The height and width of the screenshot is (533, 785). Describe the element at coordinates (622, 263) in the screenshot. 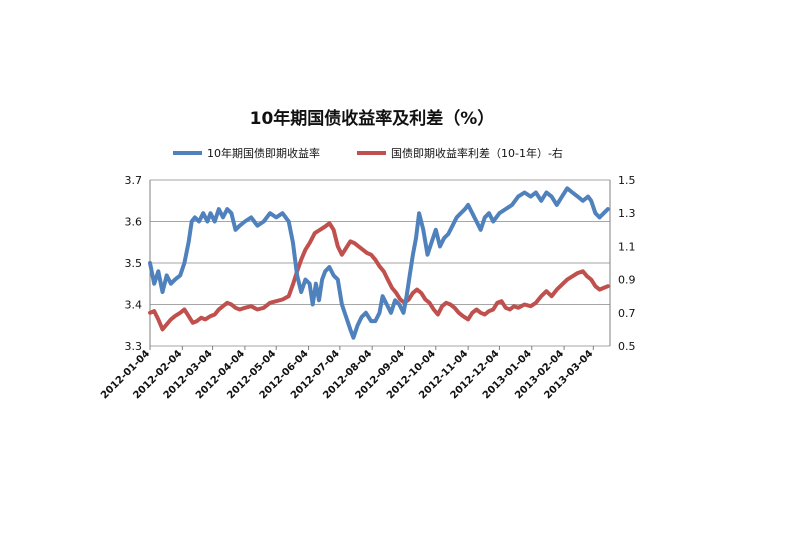

I see `right-axis: 0.5 0.7 0.9 1.1 1.3 1.5` at that location.